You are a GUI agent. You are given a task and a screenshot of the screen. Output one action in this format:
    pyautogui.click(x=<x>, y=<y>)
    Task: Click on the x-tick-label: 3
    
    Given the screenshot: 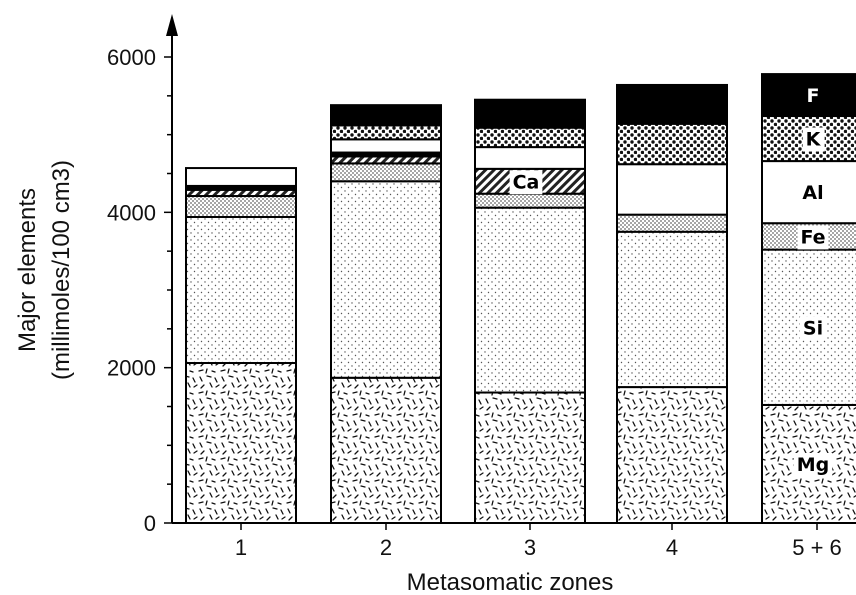 What is the action you would take?
    pyautogui.click(x=530, y=547)
    